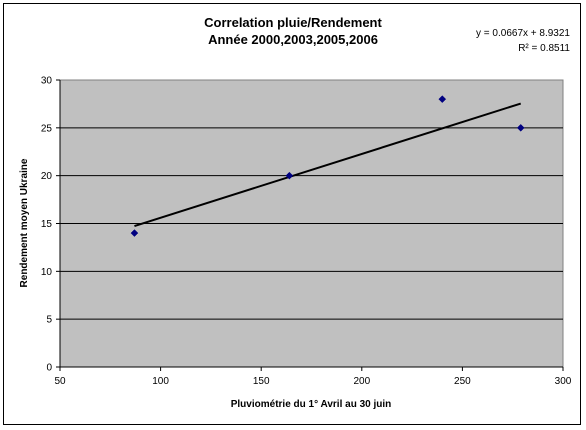 The height and width of the screenshot is (430, 586). Describe the element at coordinates (47, 176) in the screenshot. I see `y-tick-label-20: 20` at that location.